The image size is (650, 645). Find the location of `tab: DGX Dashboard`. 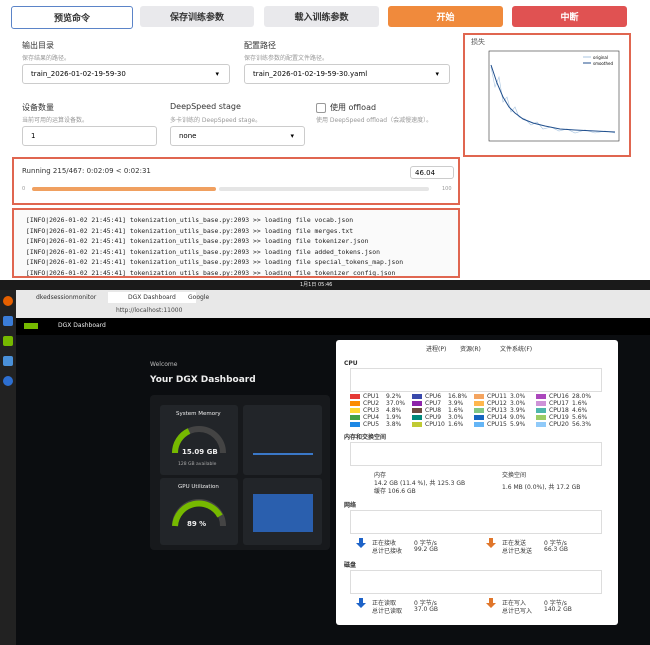

tab: DGX Dashboard is located at coordinates (152, 297).